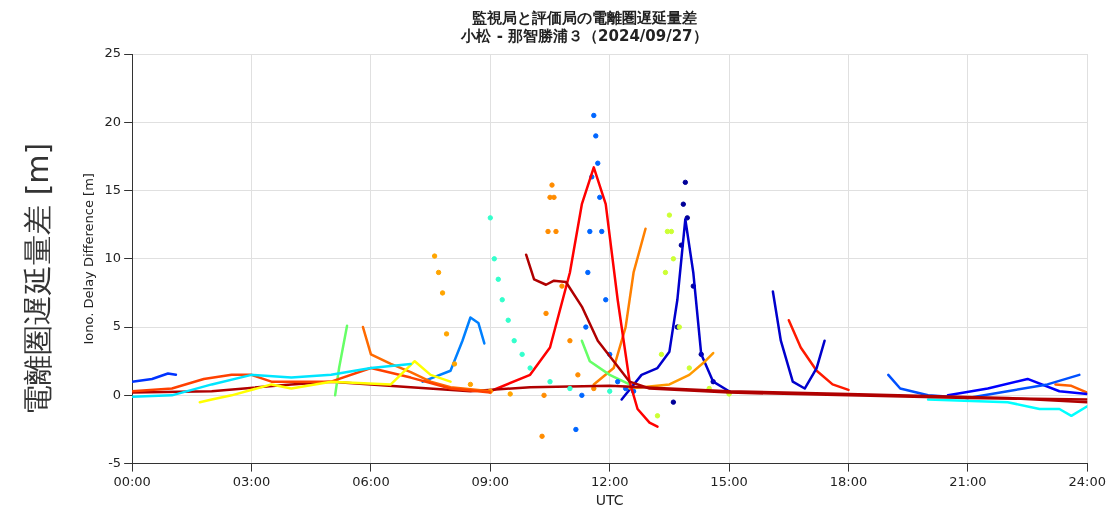 The image size is (1109, 510). Describe the element at coordinates (115, 462) in the screenshot. I see `y-tick-label: -5` at that location.